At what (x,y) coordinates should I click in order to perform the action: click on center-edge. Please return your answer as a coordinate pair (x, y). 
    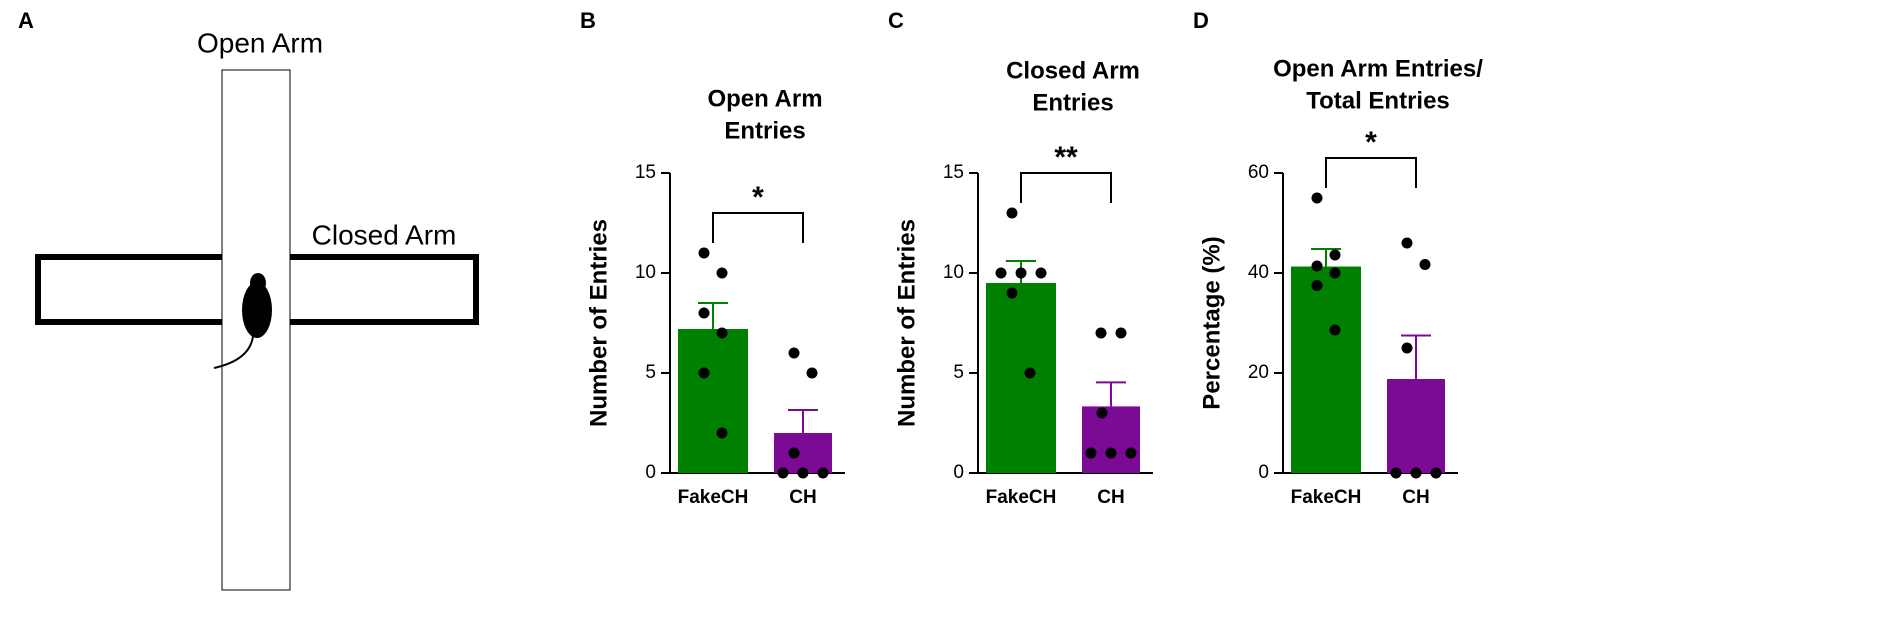
    Looking at the image, I should click on (256, 289).